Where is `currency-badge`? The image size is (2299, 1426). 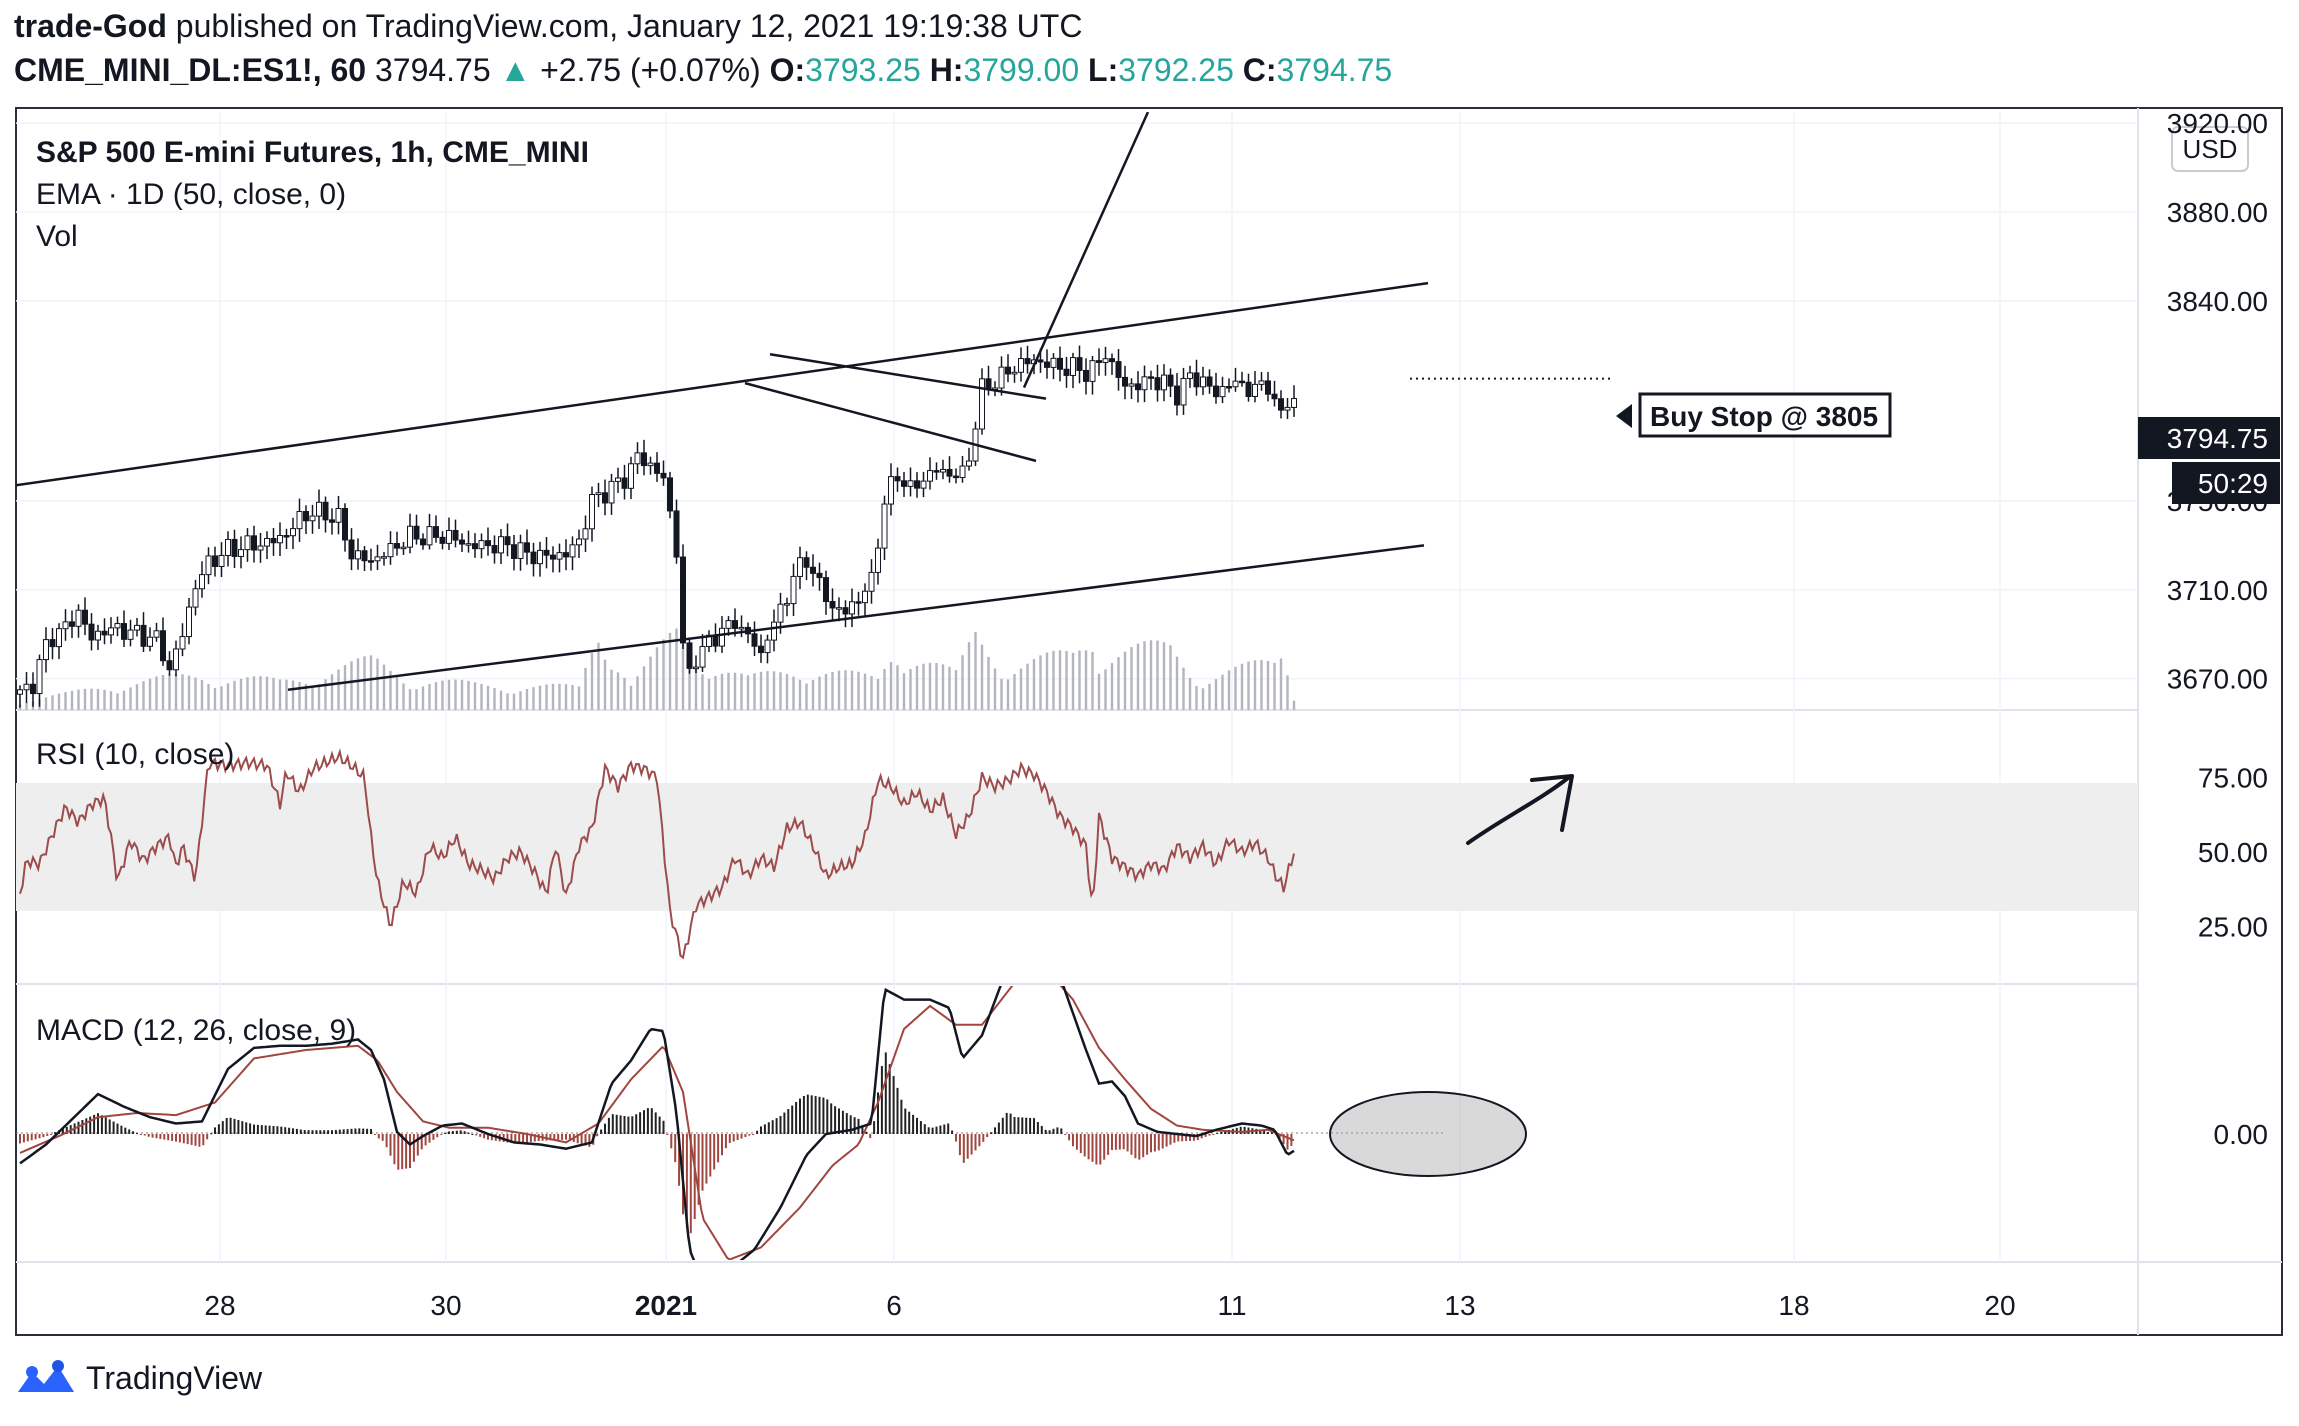
currency-badge is located at coordinates (2210, 149).